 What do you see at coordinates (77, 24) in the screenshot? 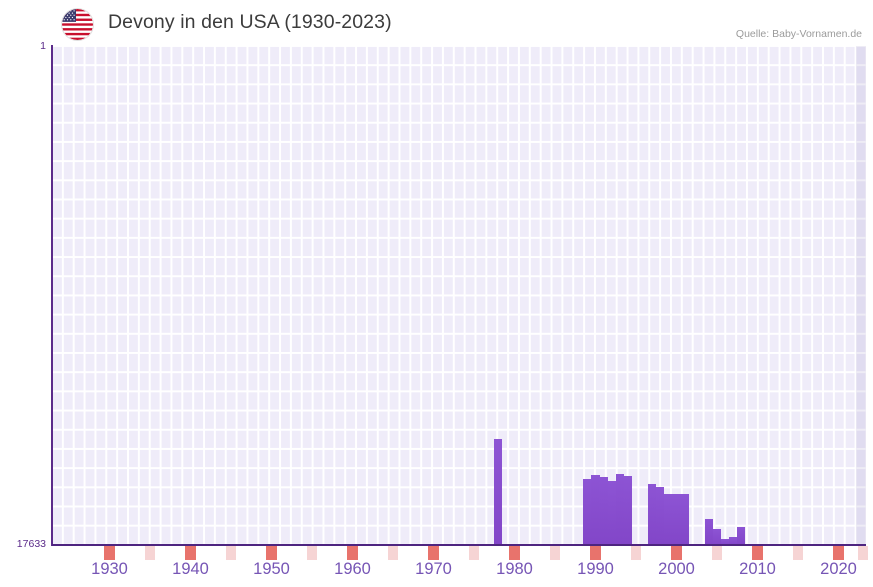
I see `us-flag-icon` at bounding box center [77, 24].